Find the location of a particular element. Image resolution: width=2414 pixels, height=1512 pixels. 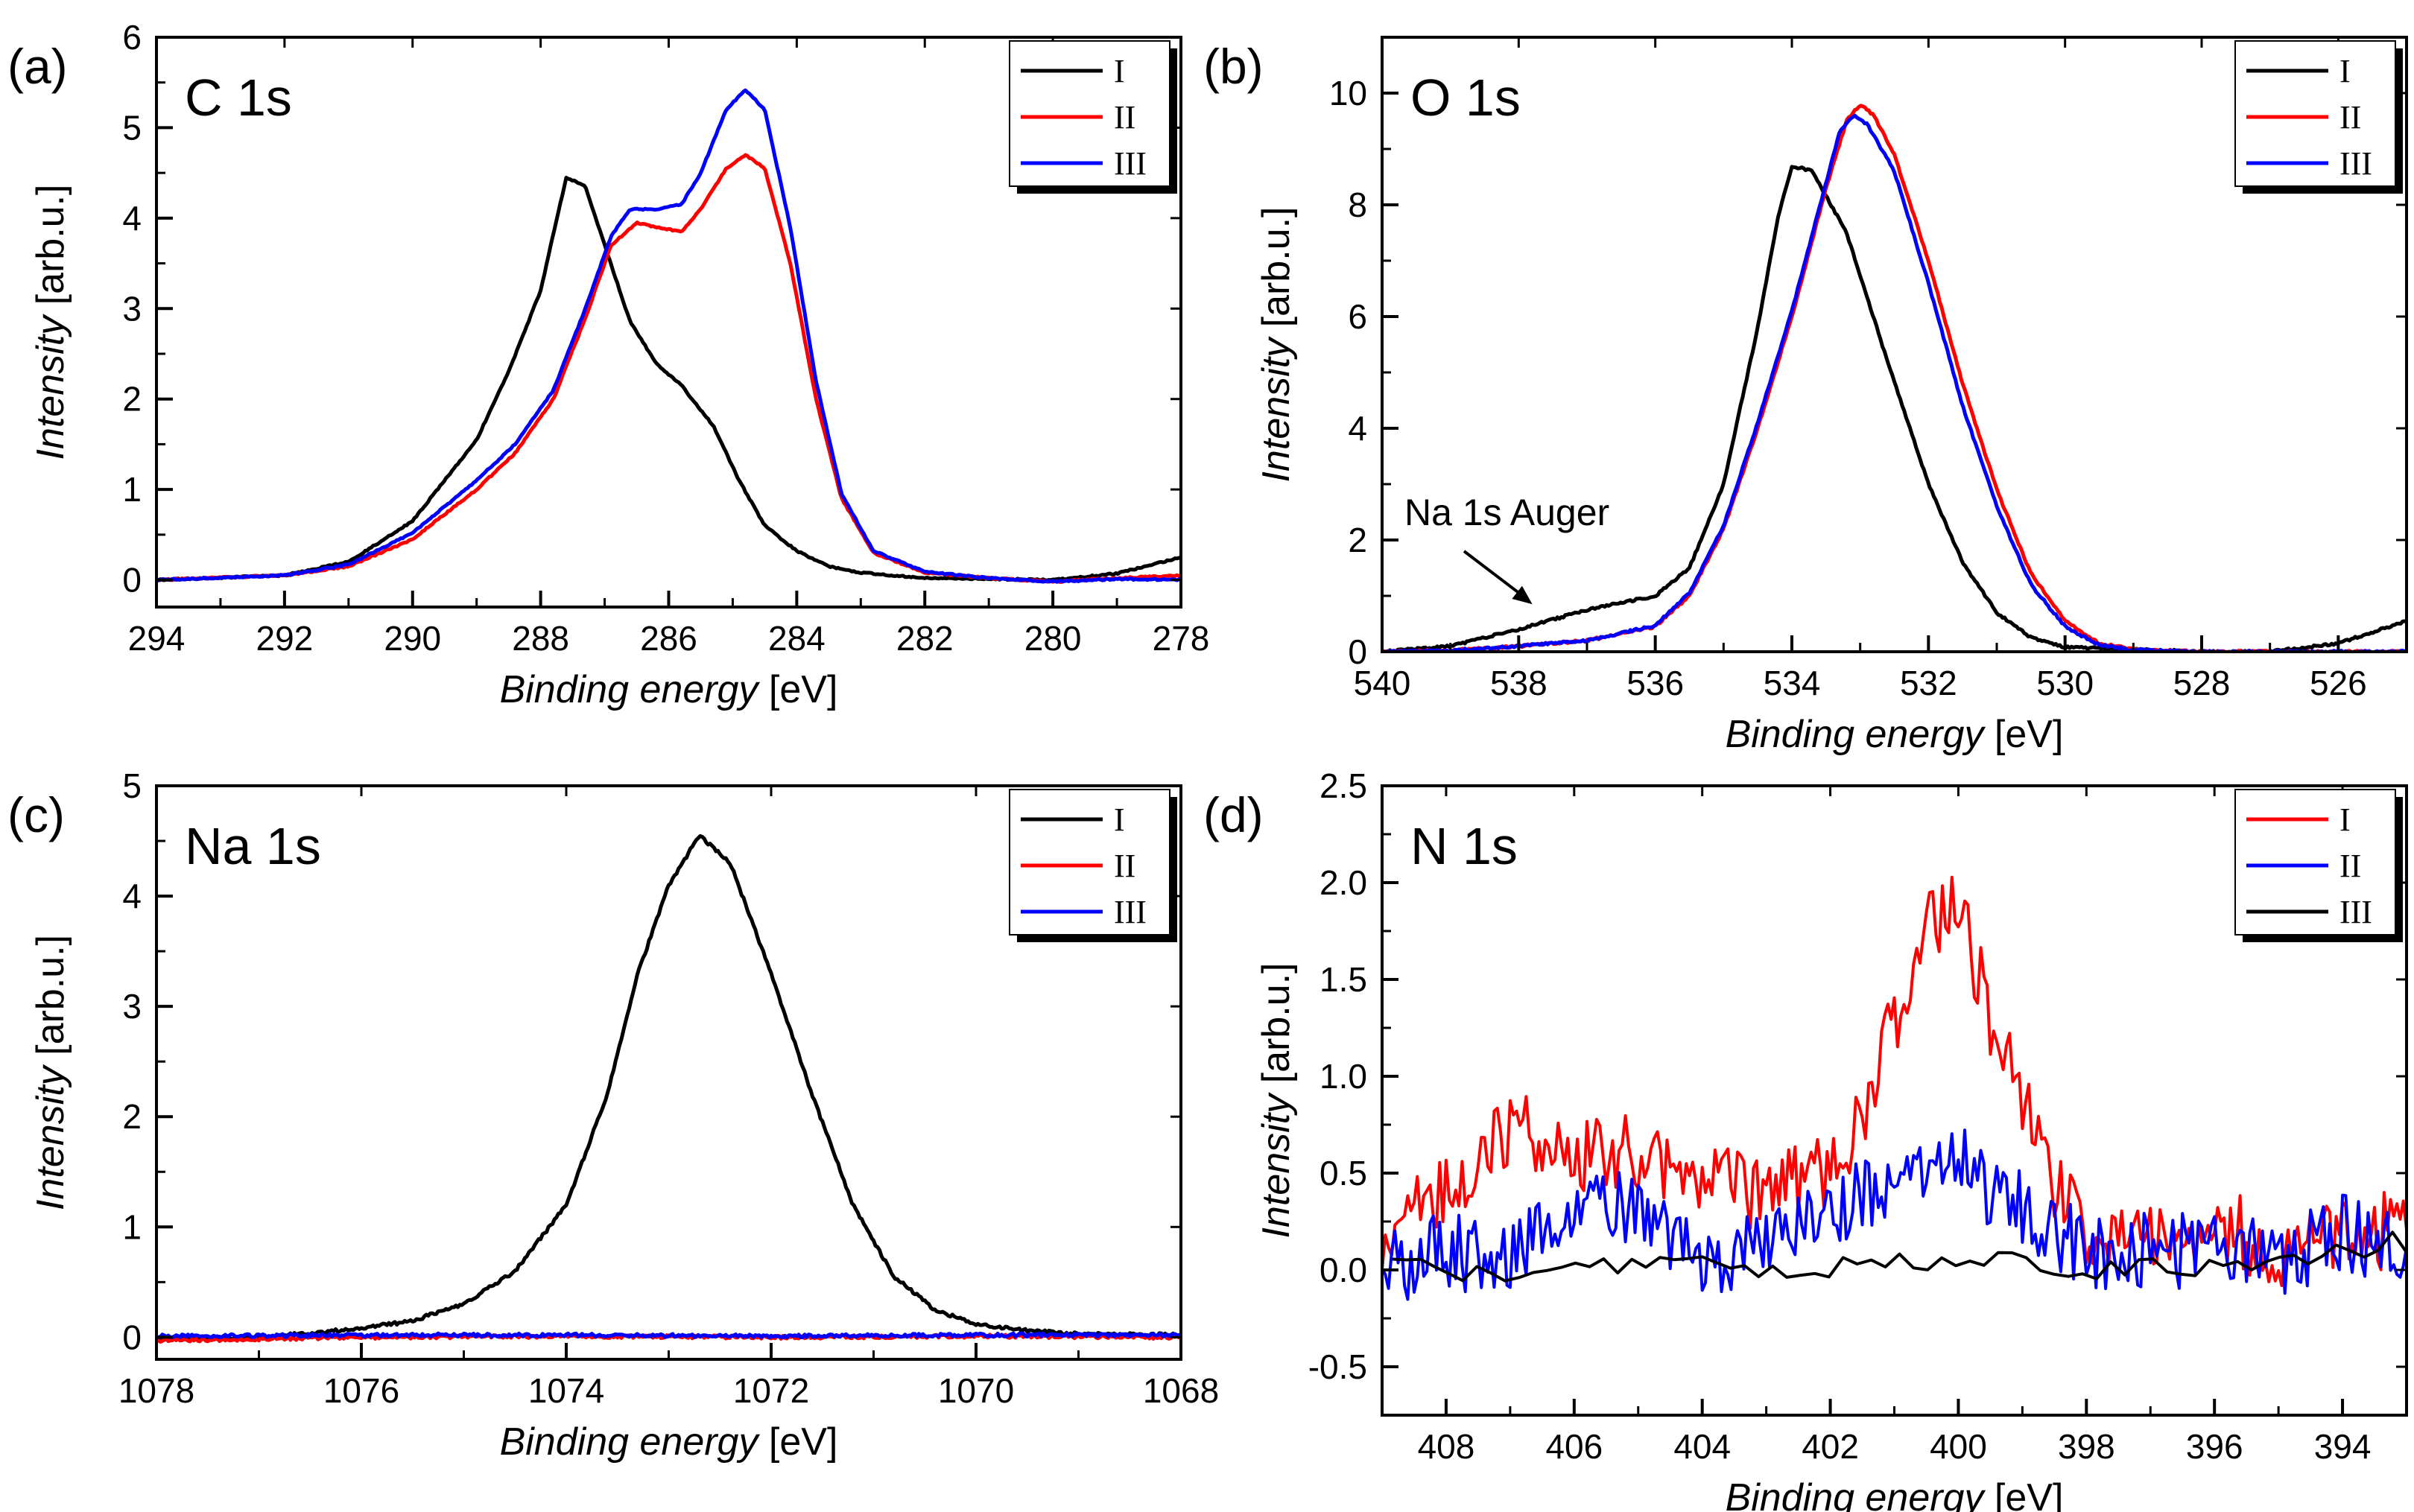

x-tick-label: 530 is located at coordinates (2065, 683).